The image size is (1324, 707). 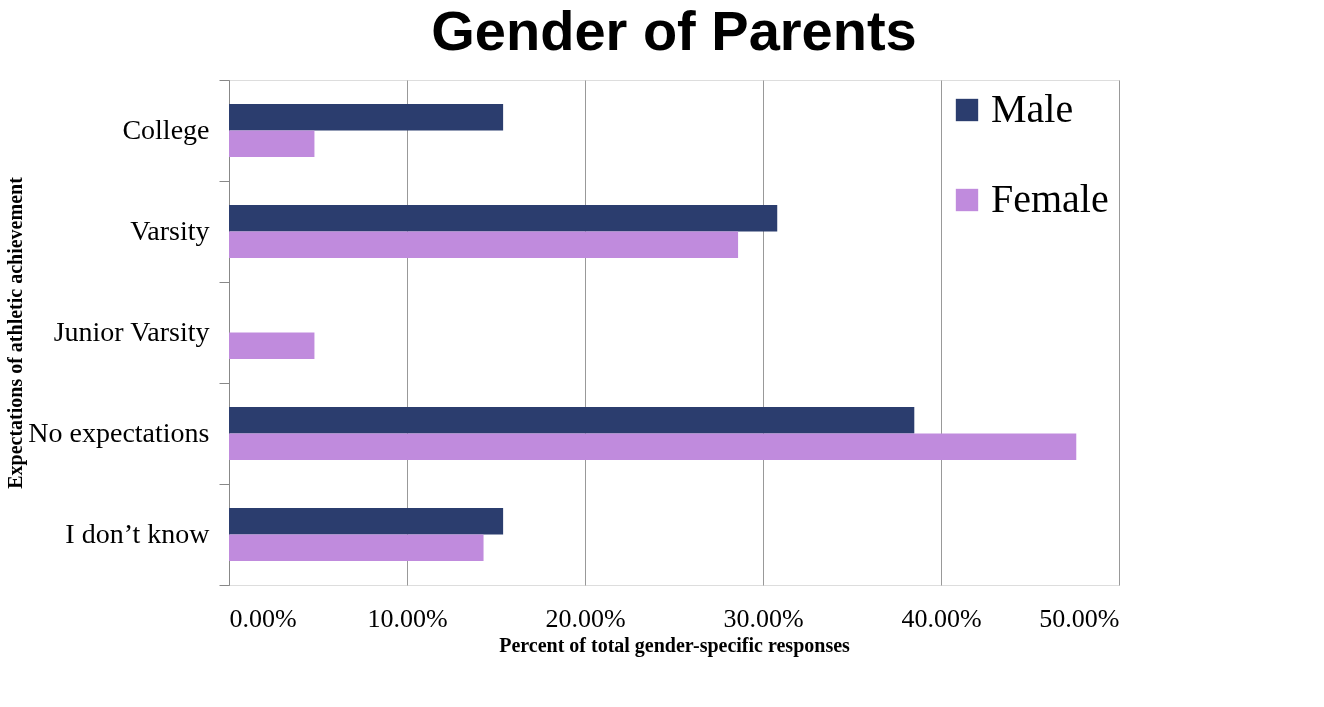 What do you see at coordinates (131, 331) in the screenshot?
I see `y-tick-label: Junior Varsity` at bounding box center [131, 331].